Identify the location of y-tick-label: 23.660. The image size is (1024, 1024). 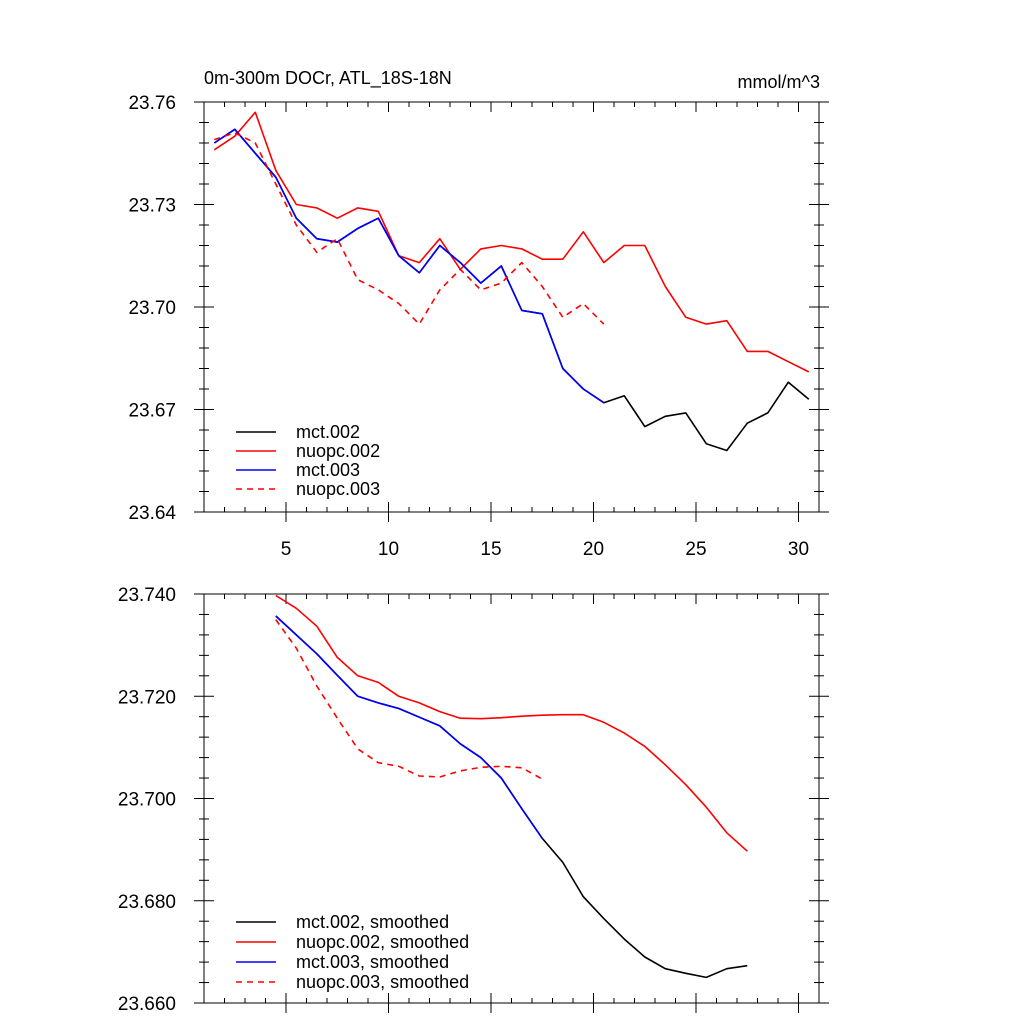
(147, 1004).